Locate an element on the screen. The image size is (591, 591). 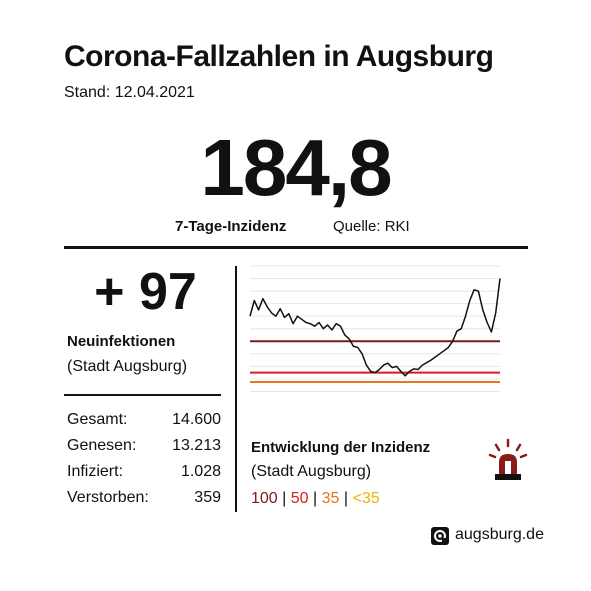
new-cases-value: + 97 is located at coordinates (145, 292).